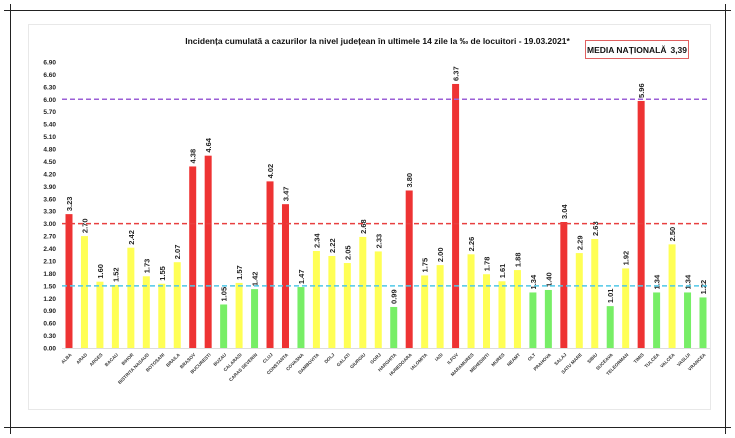 Image resolution: width=735 pixels, height=438 pixels. What do you see at coordinates (84, 225) in the screenshot?
I see `data-label: 2.70` at bounding box center [84, 225].